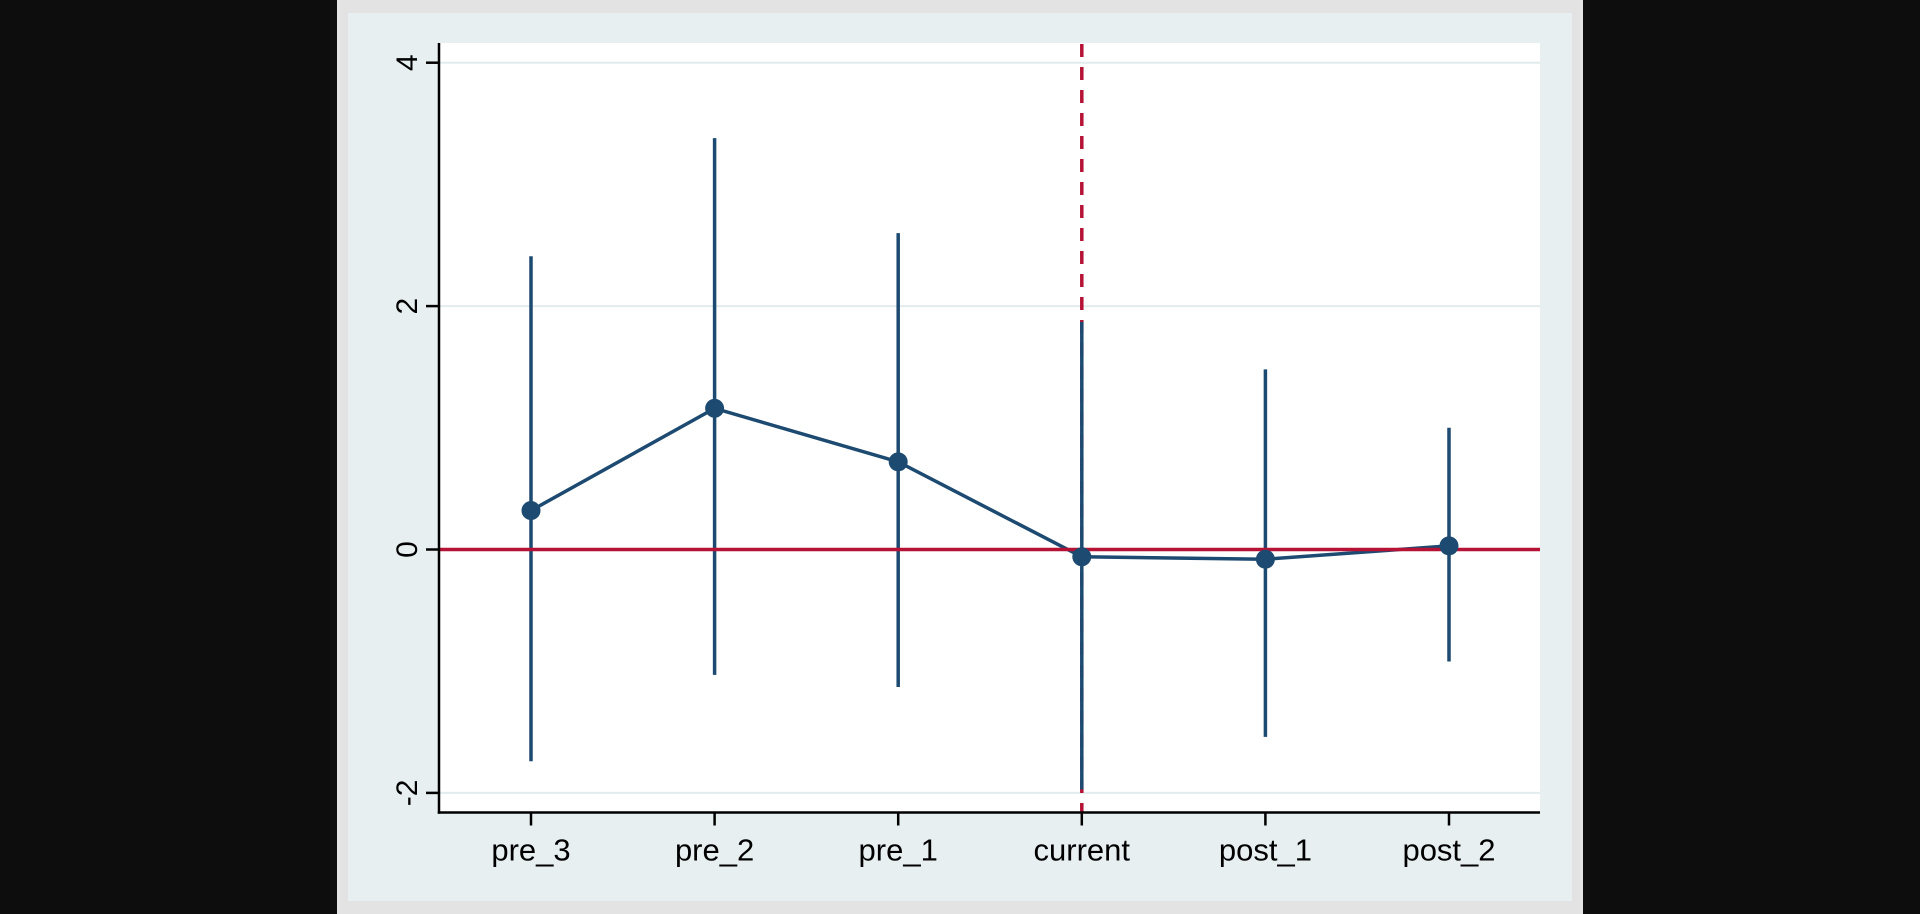 This screenshot has height=914, width=1920. What do you see at coordinates (1082, 557) in the screenshot?
I see `marker-current` at bounding box center [1082, 557].